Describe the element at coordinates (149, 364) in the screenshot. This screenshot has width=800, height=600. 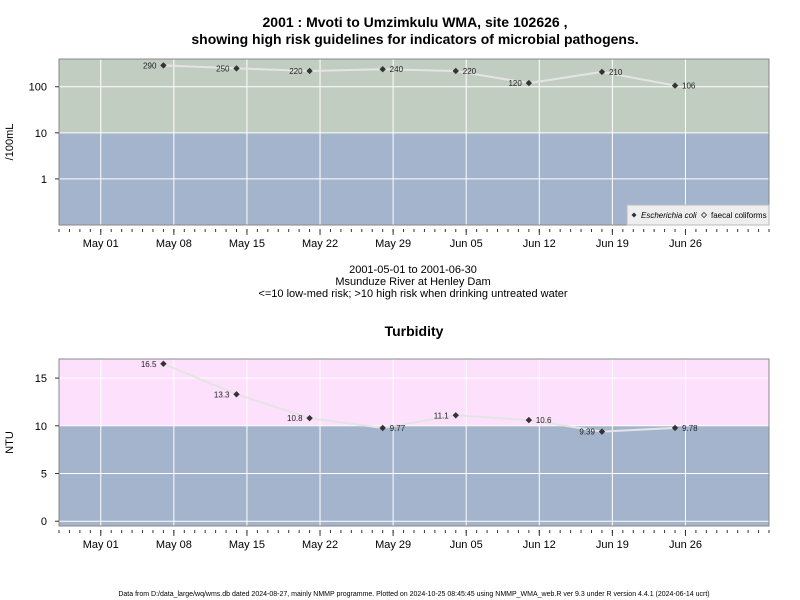
I see `data-label: 16.5` at that location.